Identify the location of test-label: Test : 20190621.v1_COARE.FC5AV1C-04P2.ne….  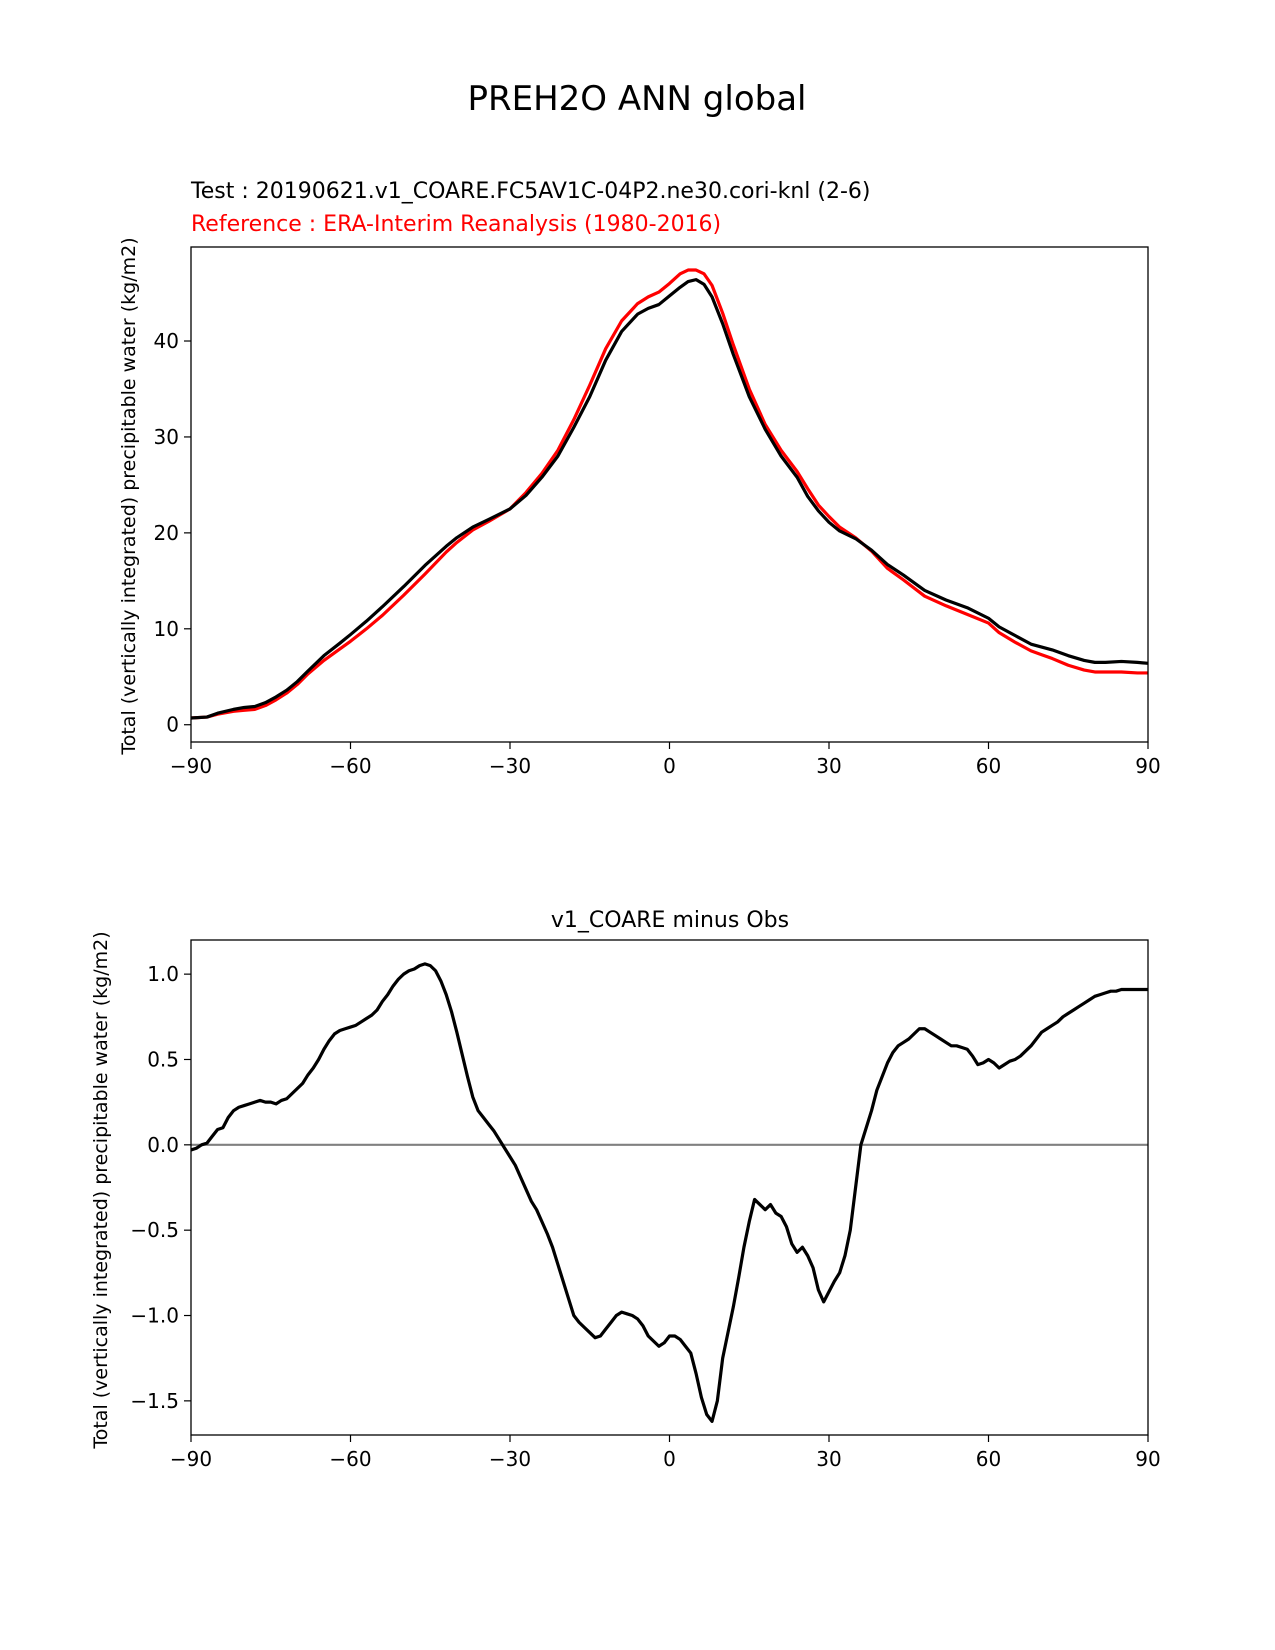
(530, 191).